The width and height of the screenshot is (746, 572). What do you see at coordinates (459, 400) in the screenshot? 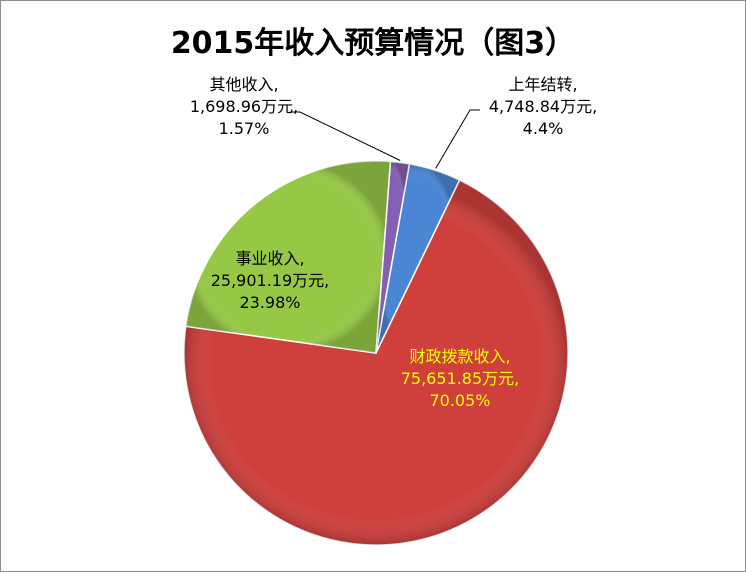
I see `slice-label-percent-2: 70.05%` at bounding box center [459, 400].